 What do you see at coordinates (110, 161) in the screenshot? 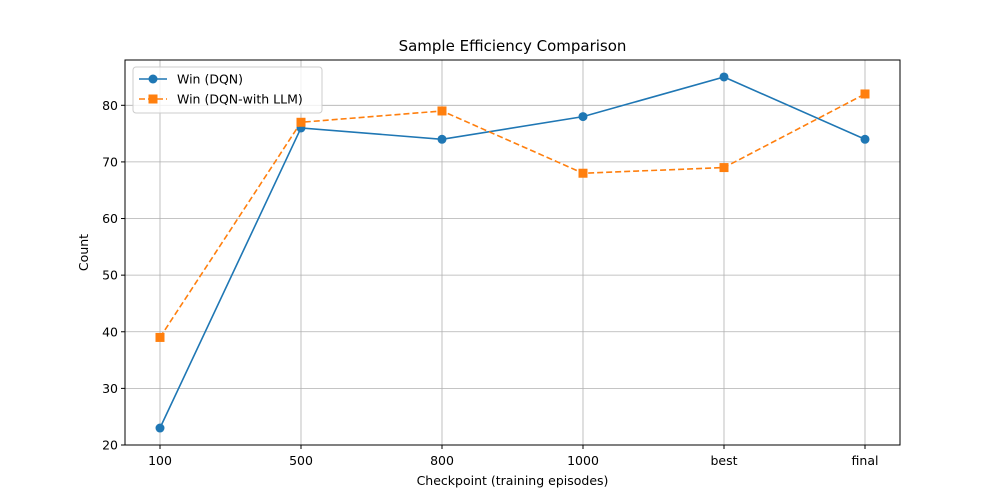
I see `y-tick-label: 70` at bounding box center [110, 161].